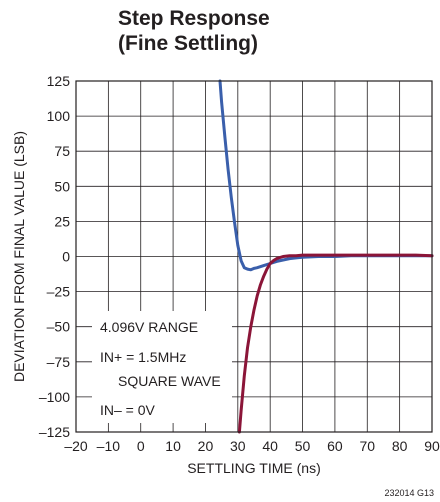  What do you see at coordinates (400, 446) in the screenshot?
I see `x-tick-label: 80` at bounding box center [400, 446].